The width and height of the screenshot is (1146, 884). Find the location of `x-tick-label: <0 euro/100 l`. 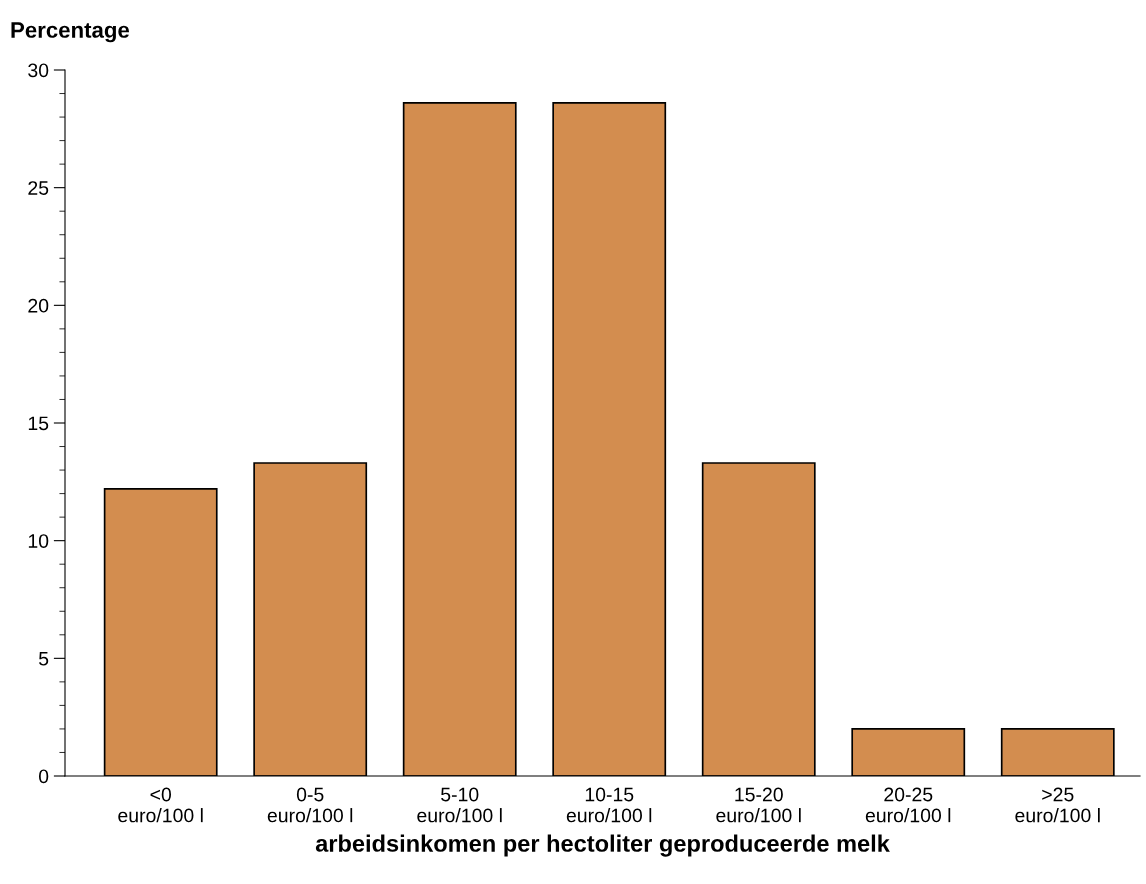

x-tick-label: <0 euro/100 l is located at coordinates (160, 805).